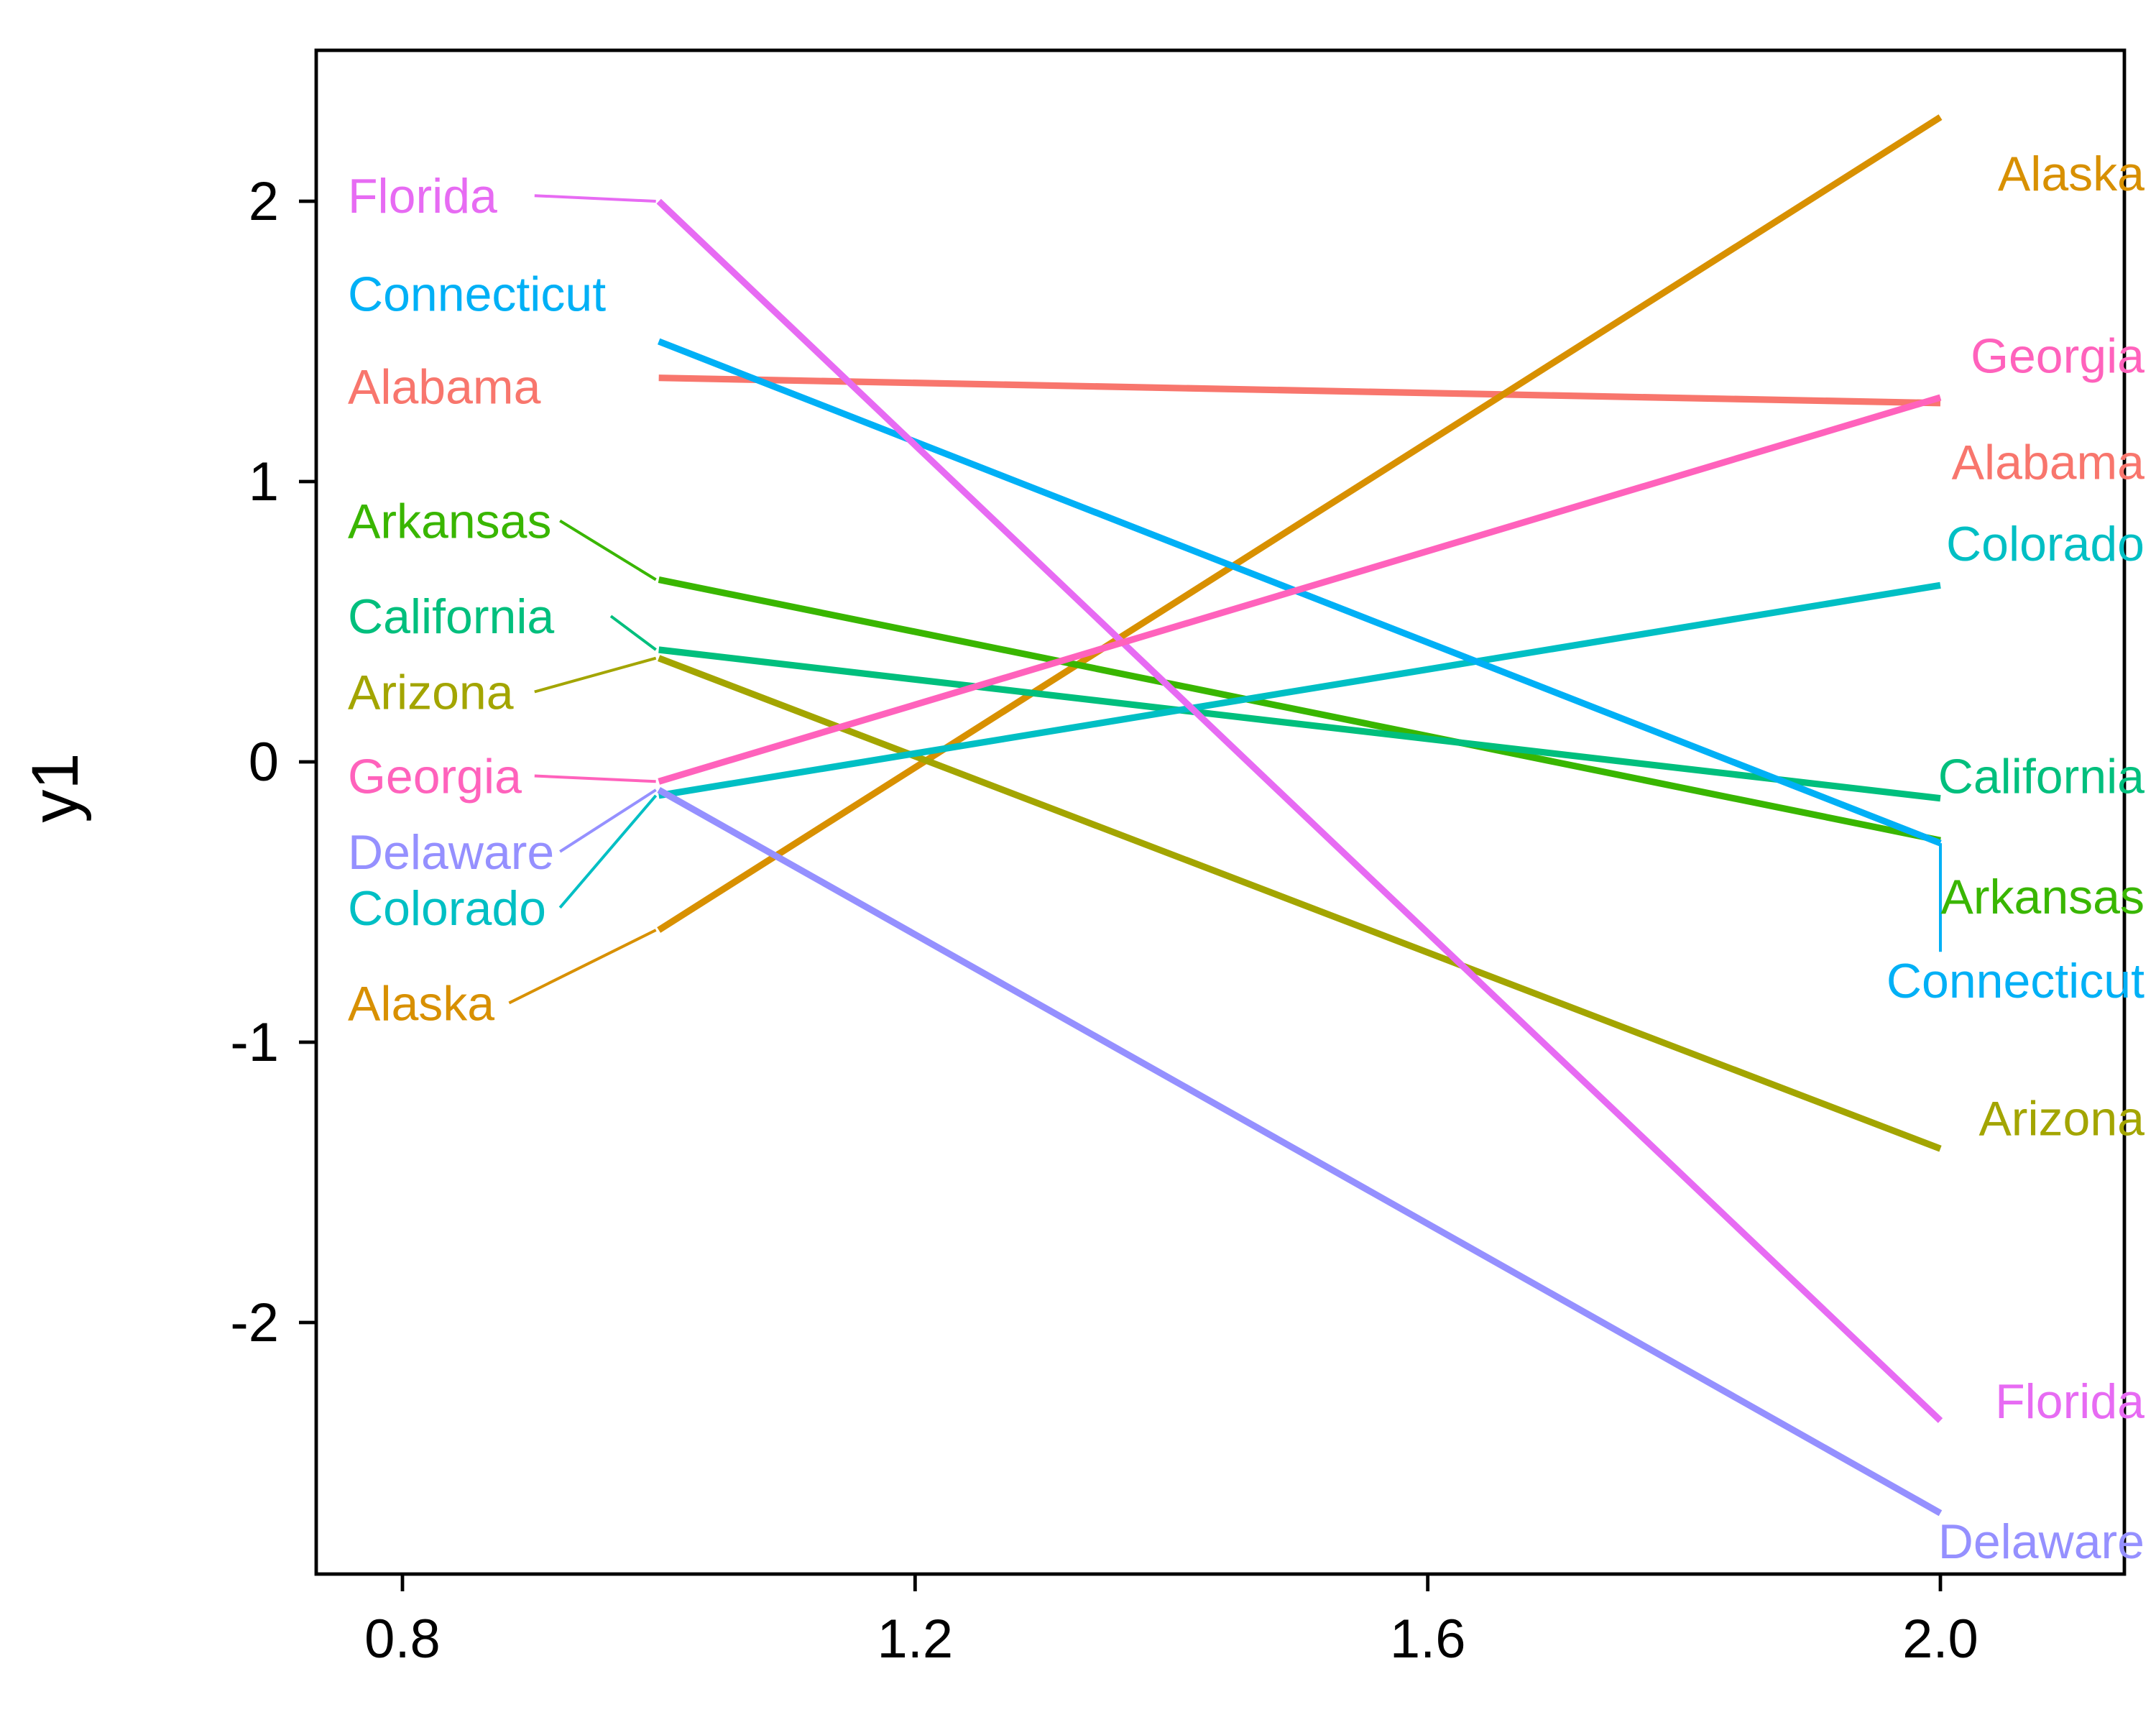  I want to click on y-tick-label: -1, so click(254, 1042).